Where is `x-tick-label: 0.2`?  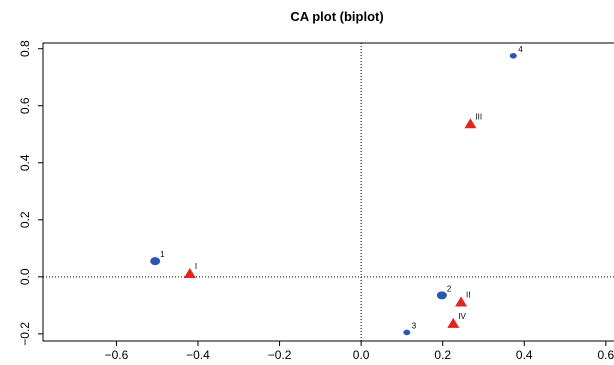 x-tick-label: 0.2 is located at coordinates (442, 355).